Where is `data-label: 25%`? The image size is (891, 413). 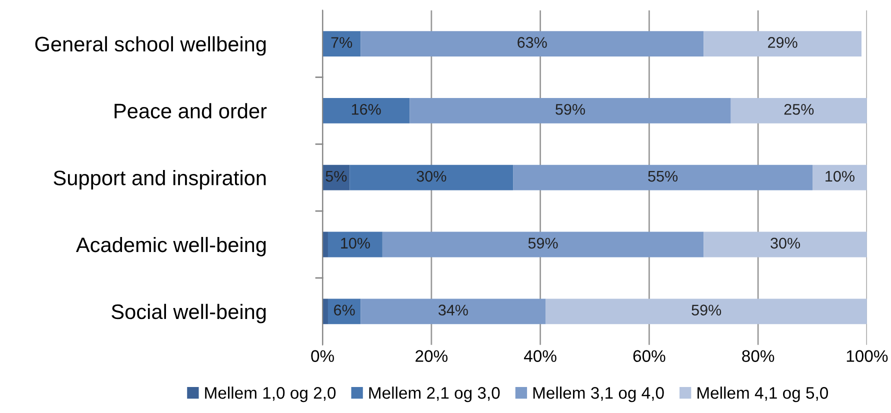
data-label: 25% is located at coordinates (799, 109).